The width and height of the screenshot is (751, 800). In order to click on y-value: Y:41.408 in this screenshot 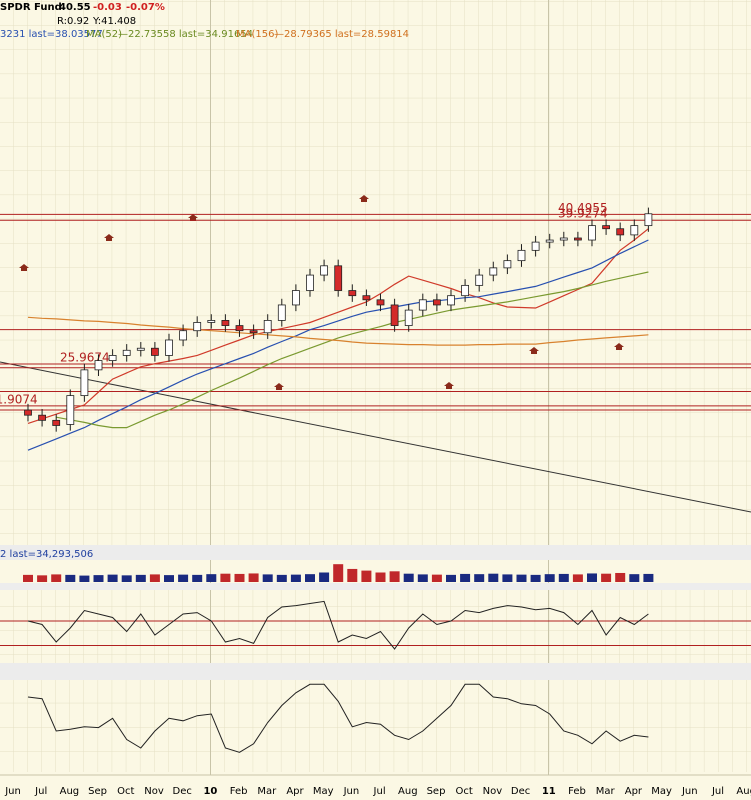, I will do `click(114, 21)`.